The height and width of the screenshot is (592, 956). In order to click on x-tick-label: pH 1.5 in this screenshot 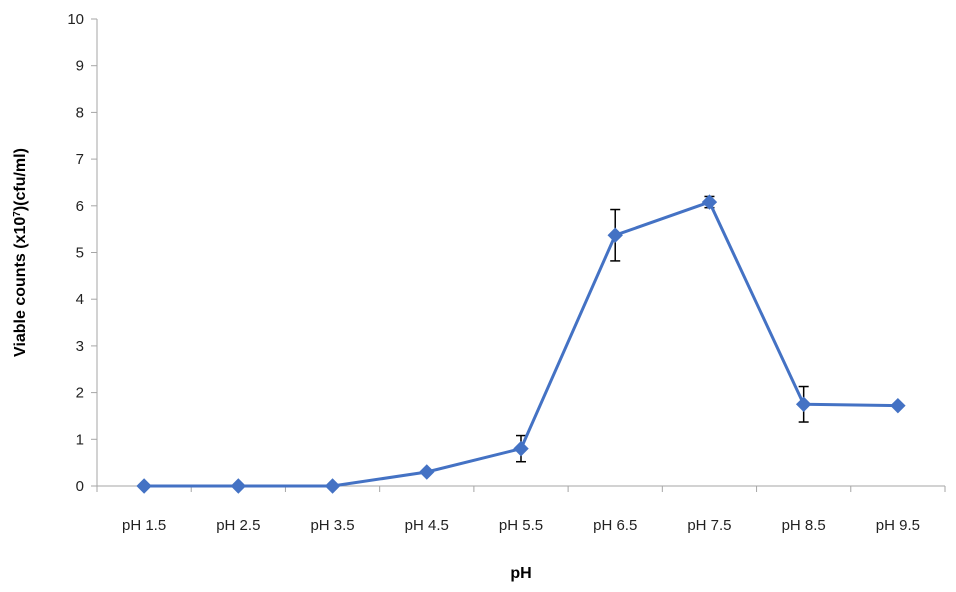, I will do `click(144, 525)`.